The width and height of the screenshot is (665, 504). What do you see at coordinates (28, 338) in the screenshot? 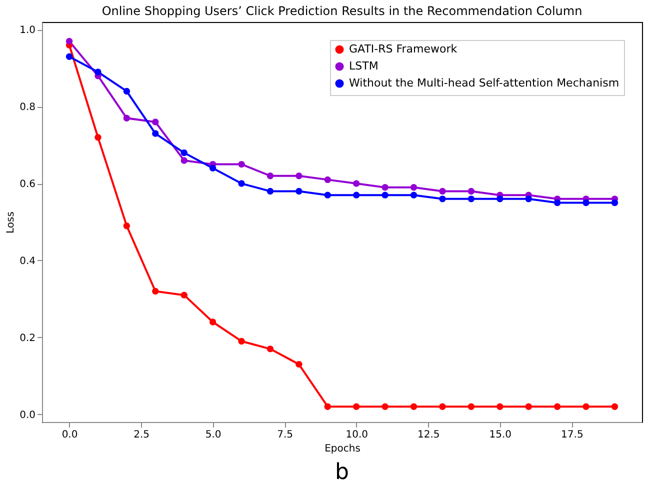
I see `y-tick-label: 0.2` at bounding box center [28, 338].